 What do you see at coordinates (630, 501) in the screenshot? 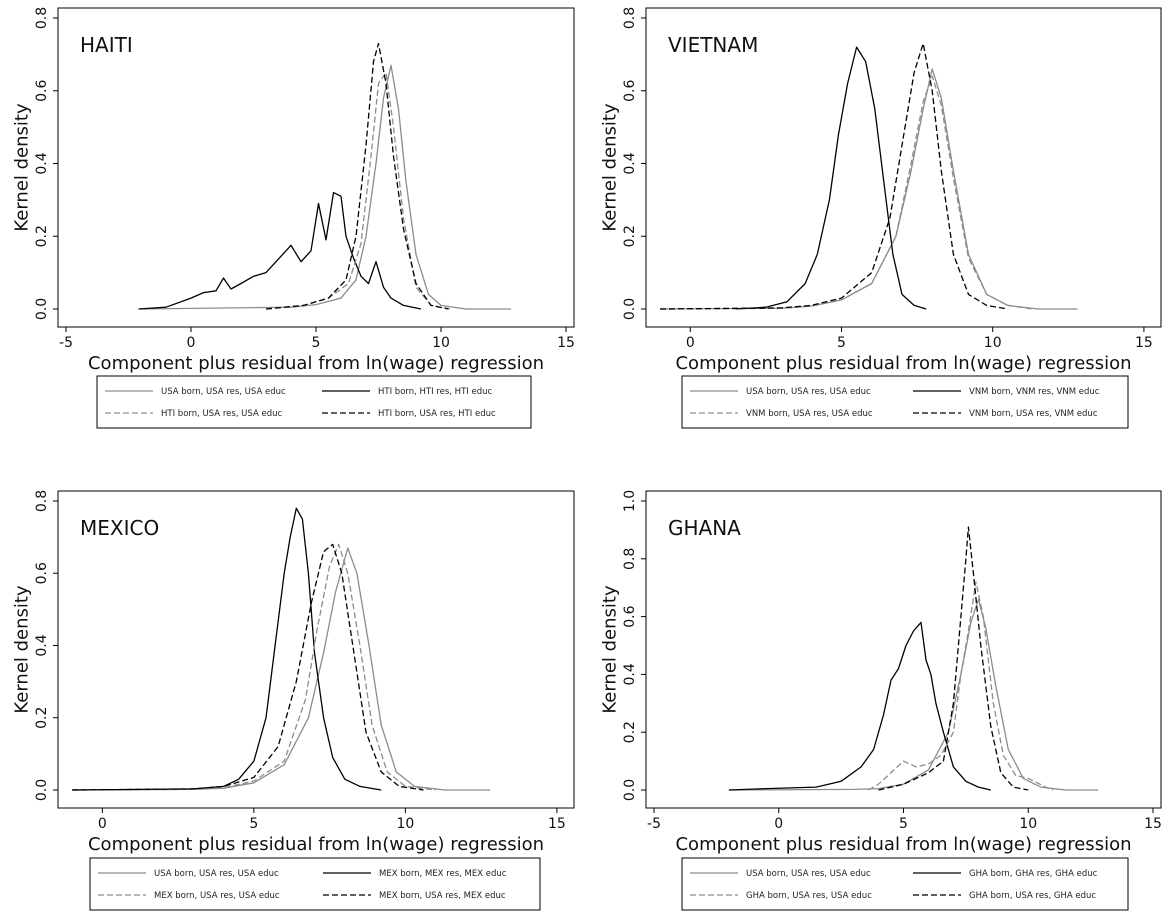
I see `y-tick-label: 1.0` at bounding box center [630, 501].